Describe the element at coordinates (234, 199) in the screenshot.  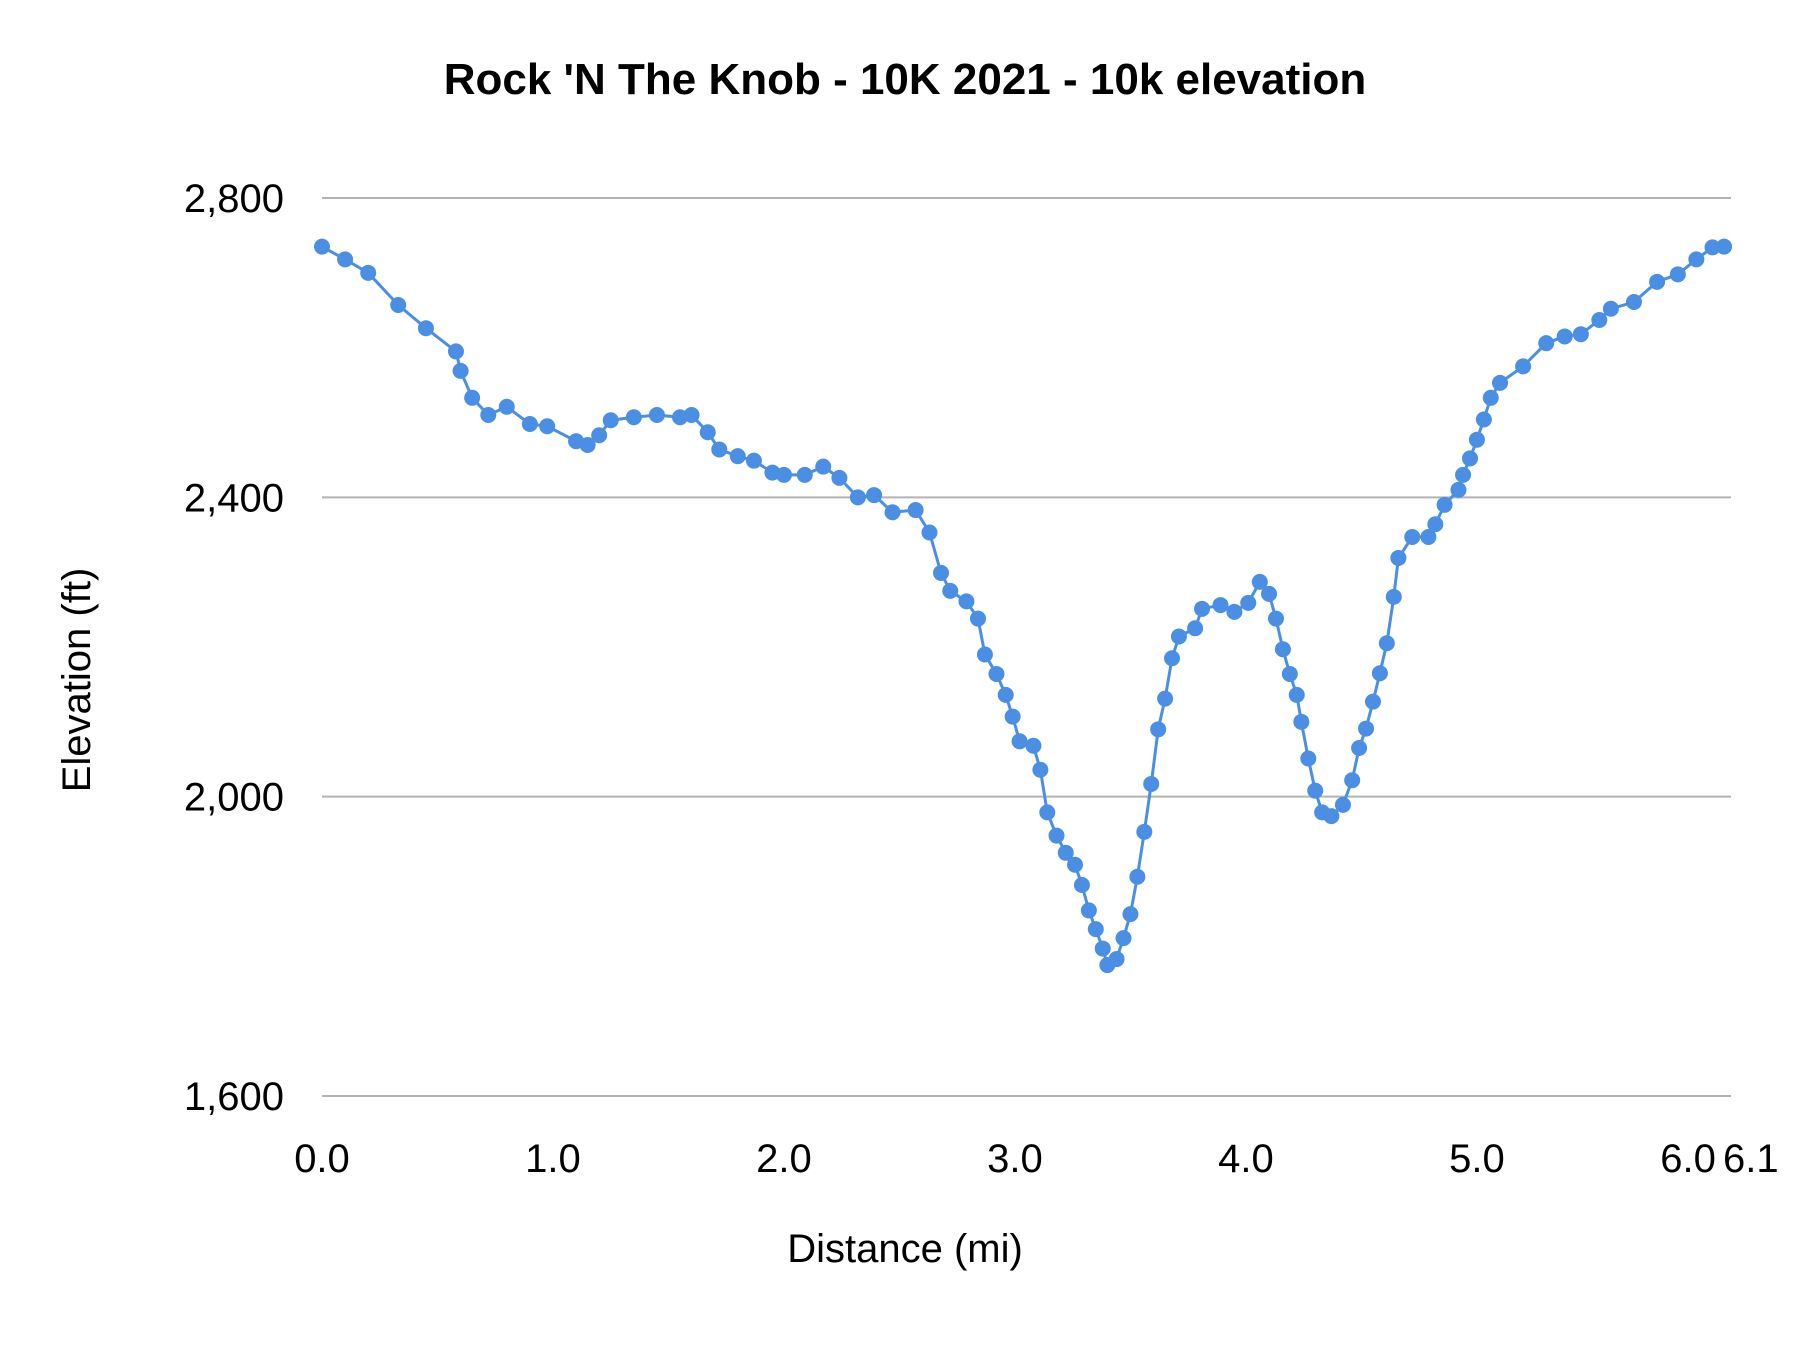
I see `y-tick-label: 2,800` at that location.